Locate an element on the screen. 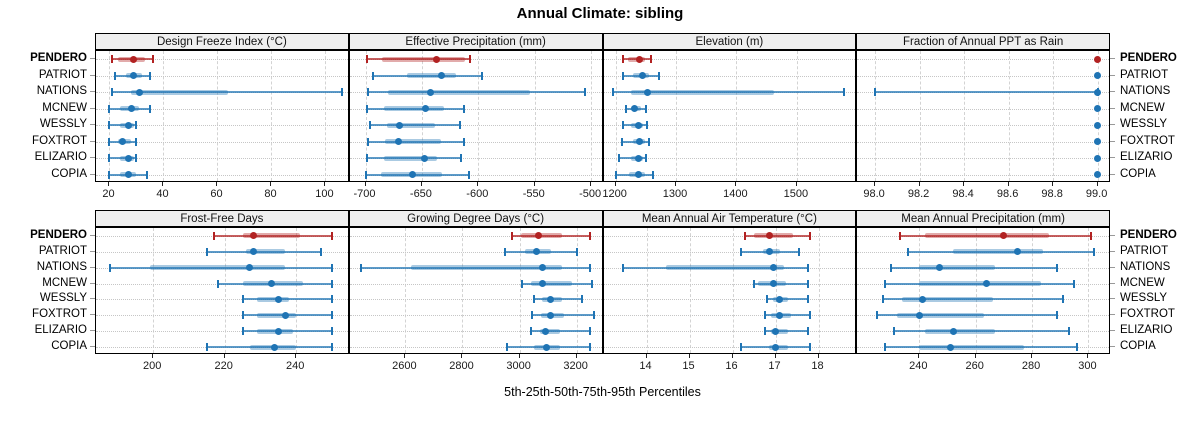  x-axis-tick-label: 98.0 is located at coordinates (874, 194).